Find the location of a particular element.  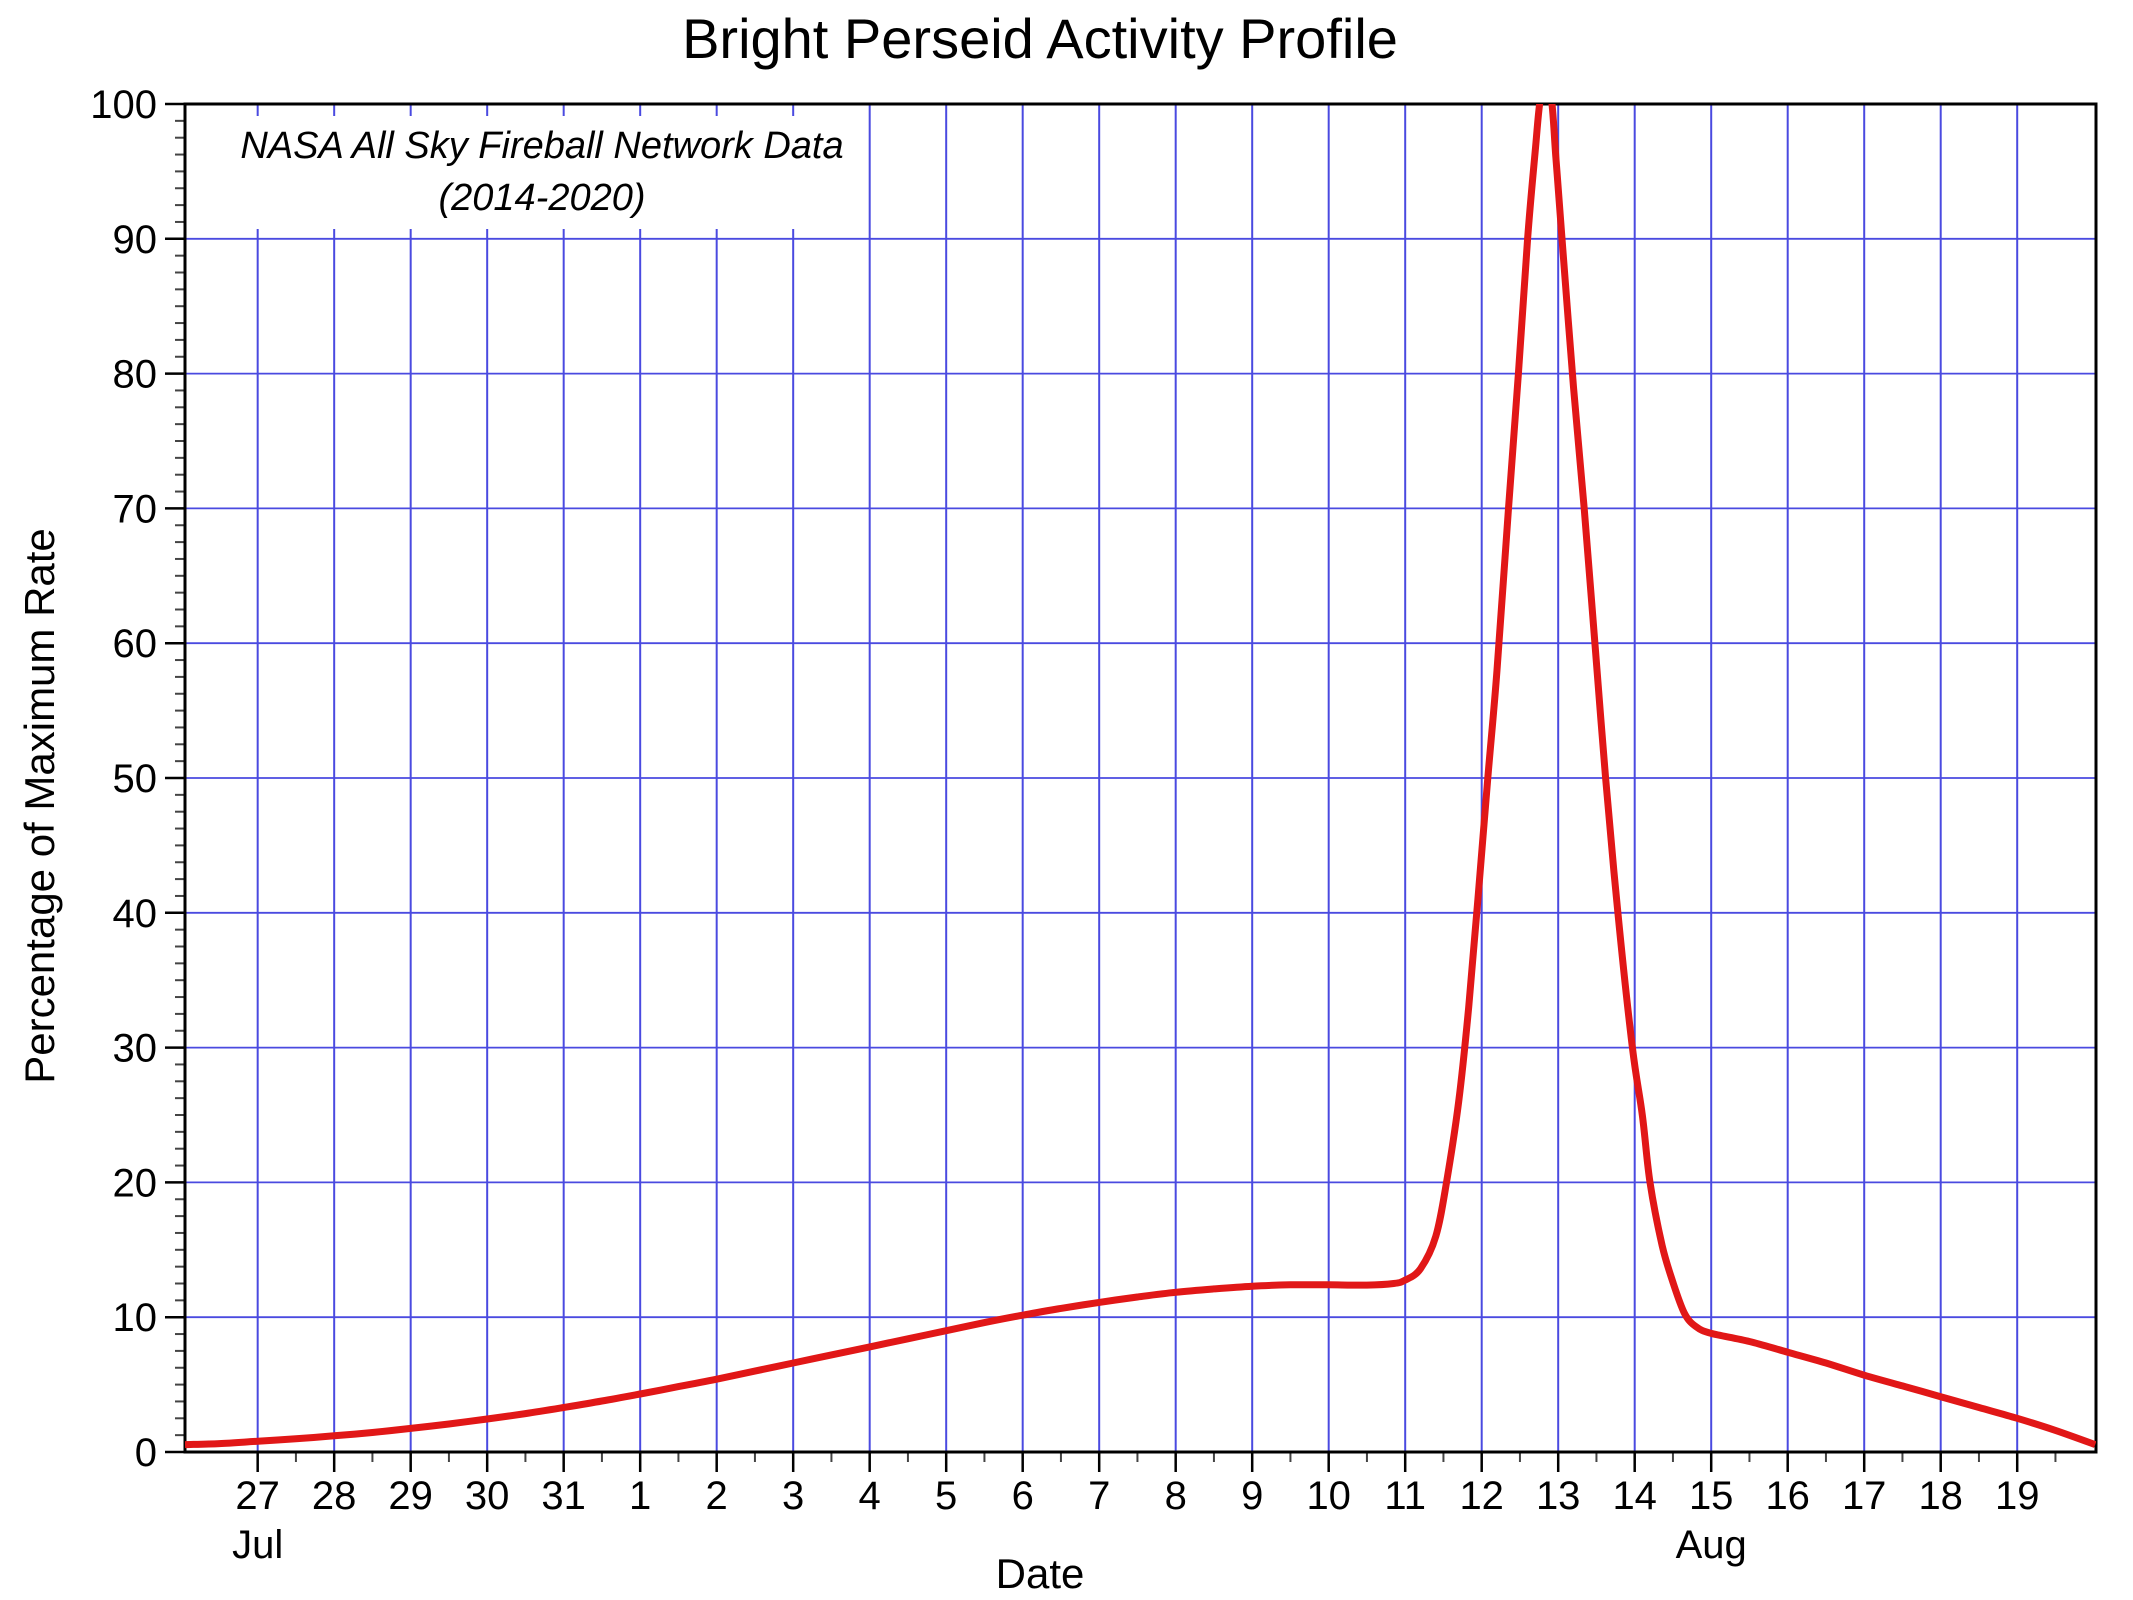

x-tick-label: 30 is located at coordinates (487, 1496).